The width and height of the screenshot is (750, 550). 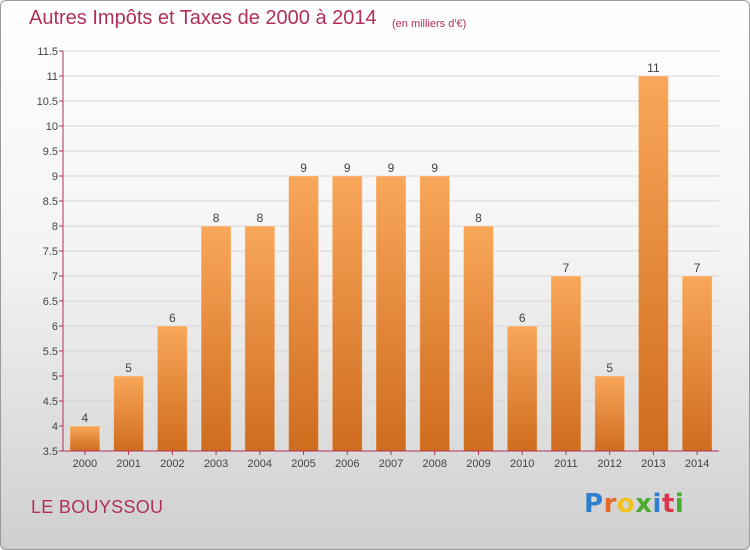 What do you see at coordinates (55, 427) in the screenshot?
I see `y-tick-label: 4` at bounding box center [55, 427].